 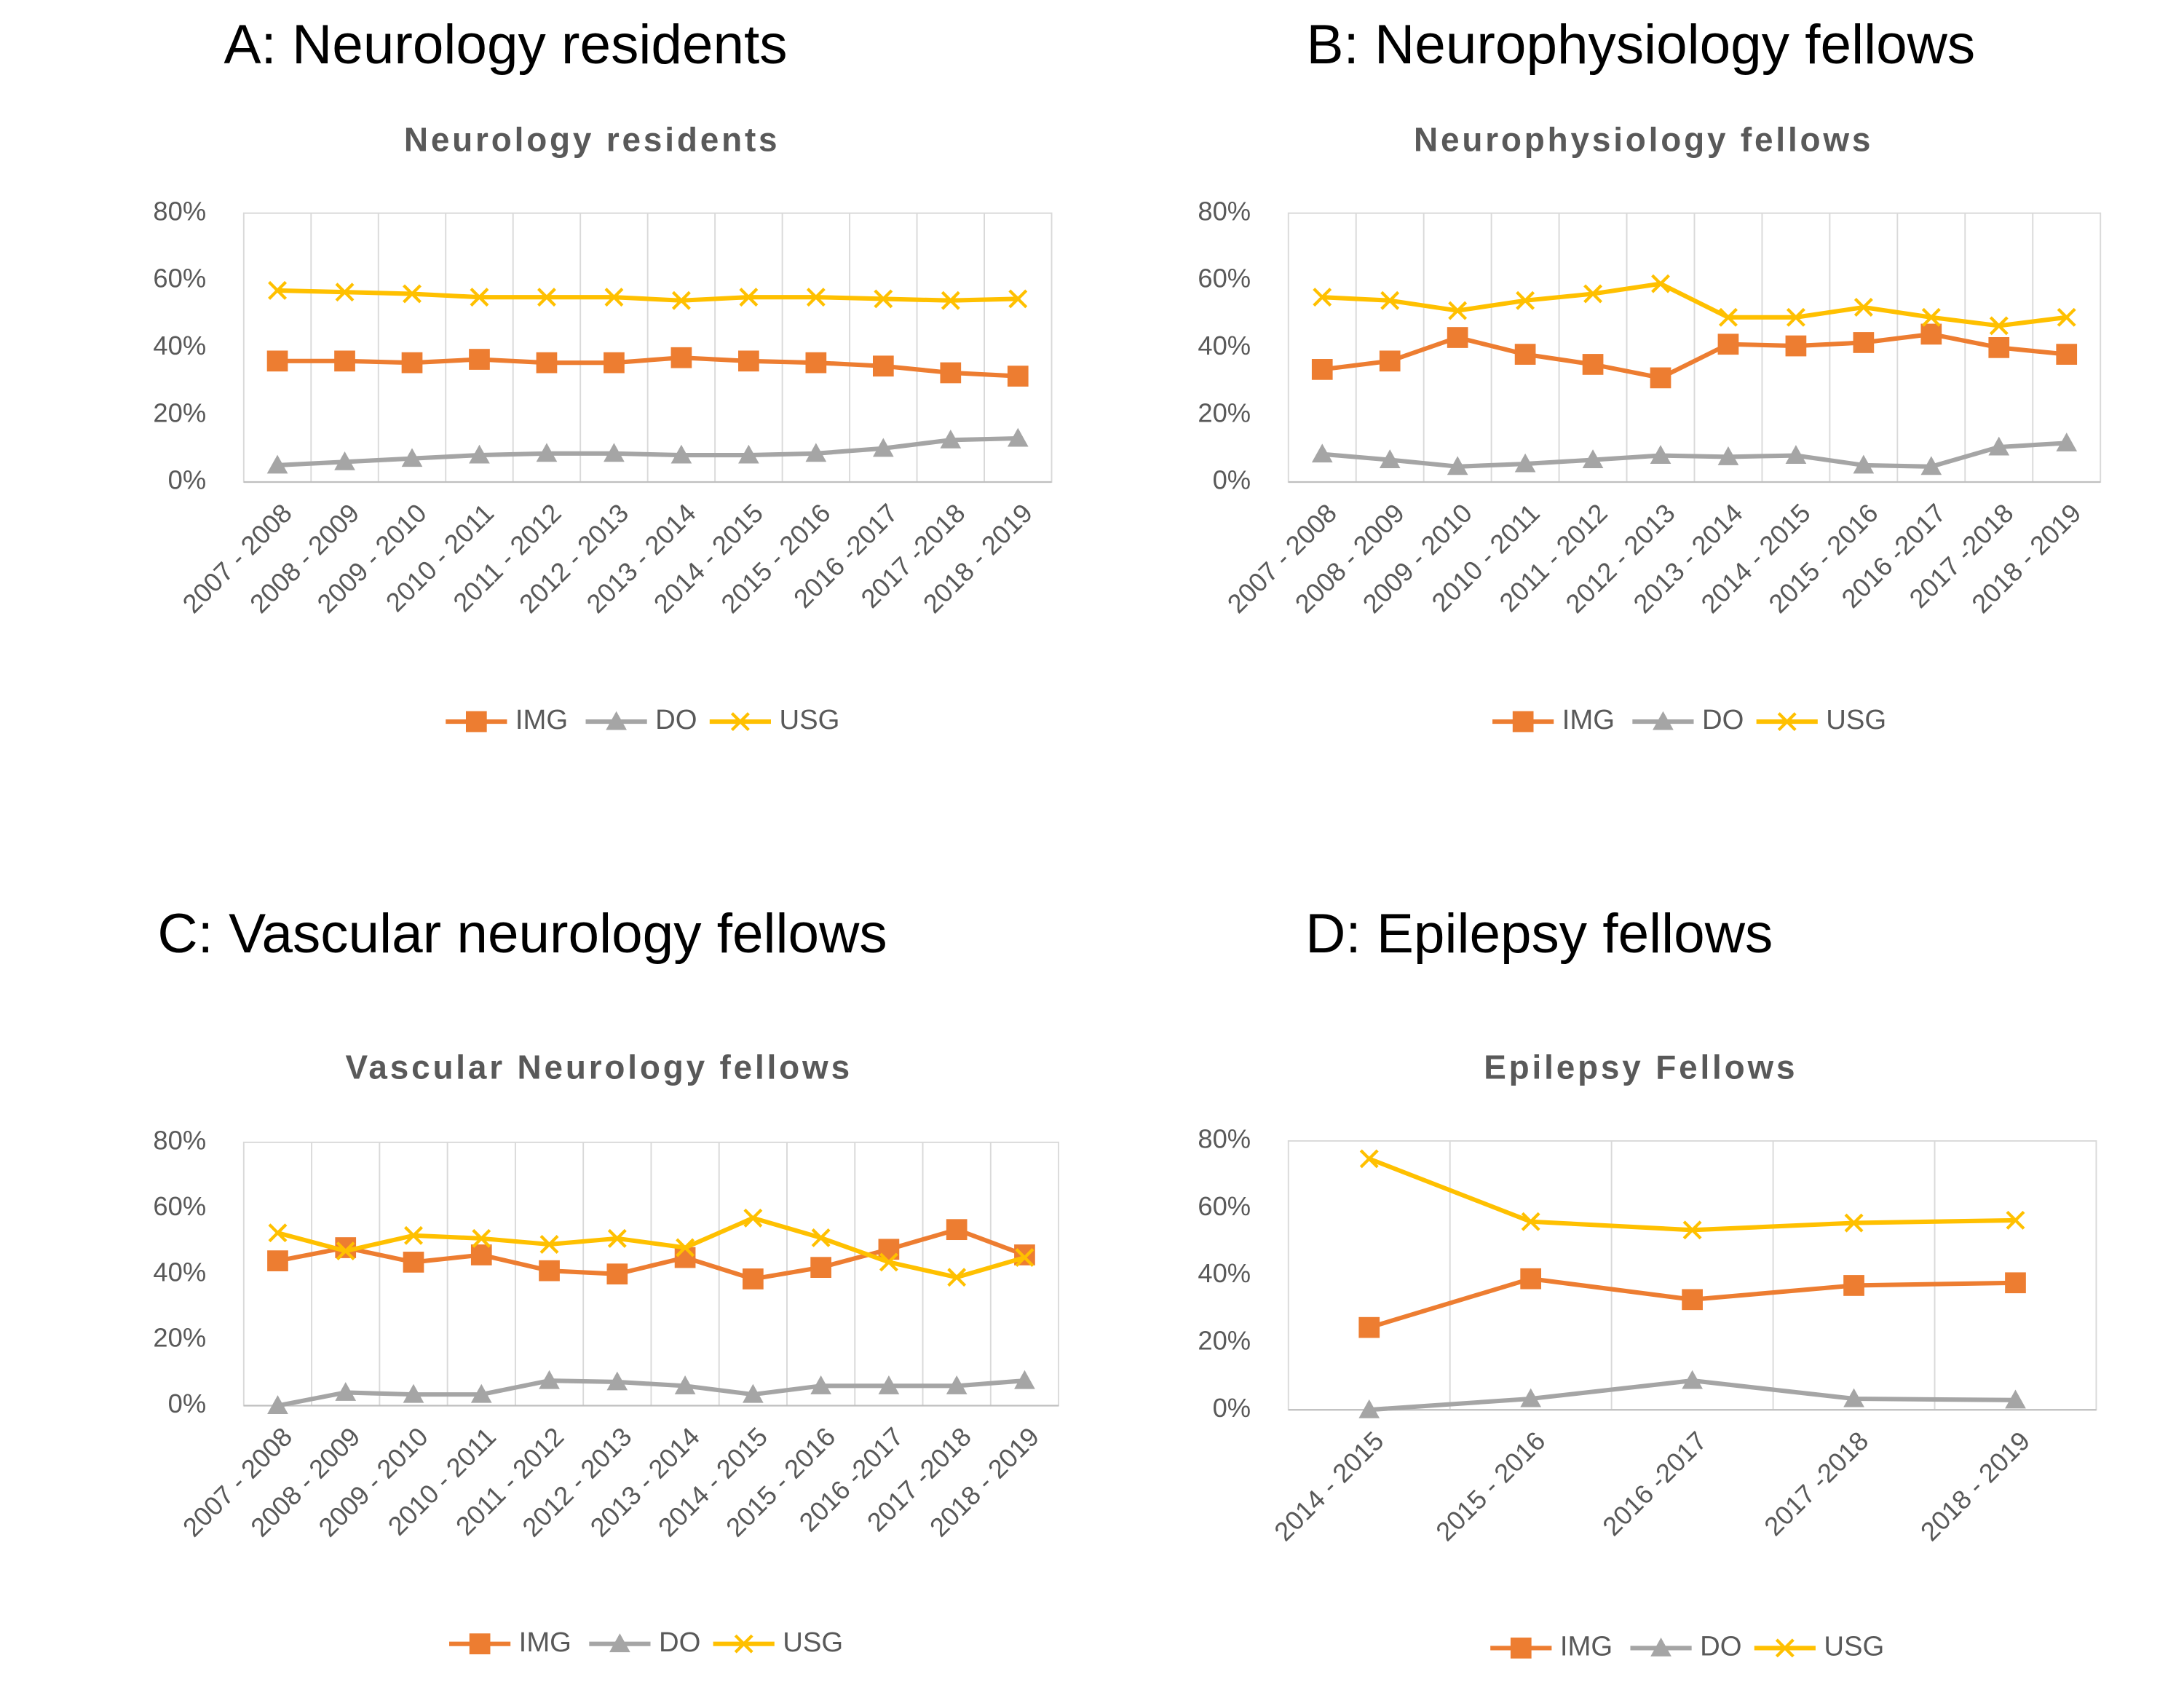 What do you see at coordinates (598, 1067) in the screenshot?
I see `chart-title: Vascular Neurology fellows` at bounding box center [598, 1067].